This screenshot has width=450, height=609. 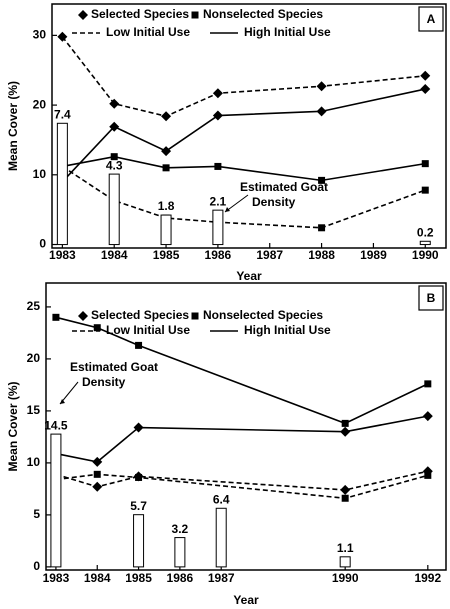 I want to click on bar-value-label: 3.2, so click(x=180, y=529).